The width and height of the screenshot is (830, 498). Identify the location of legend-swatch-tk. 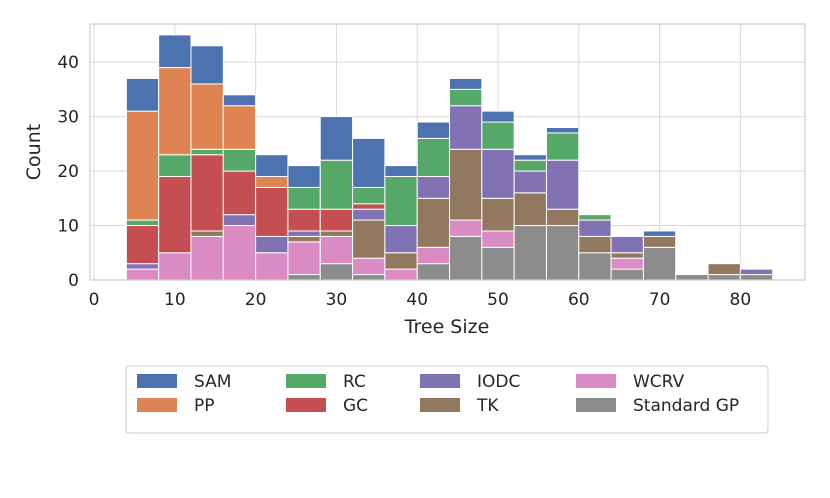
(440, 405).